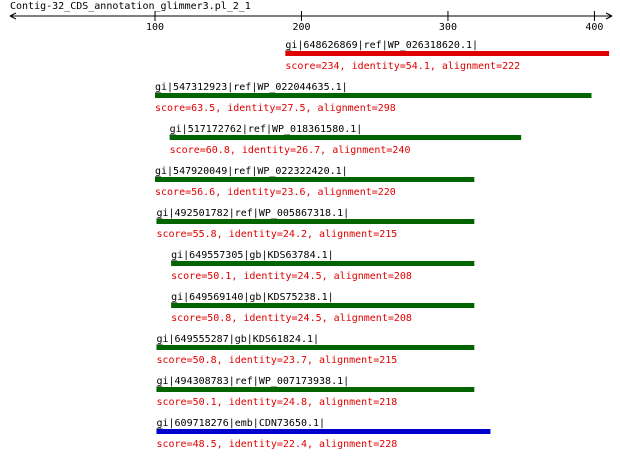 Image resolution: width=620 pixels, height=461 pixels. I want to click on hit-annotation: score=56.6, identity=23.6, alignment=220, so click(275, 192).